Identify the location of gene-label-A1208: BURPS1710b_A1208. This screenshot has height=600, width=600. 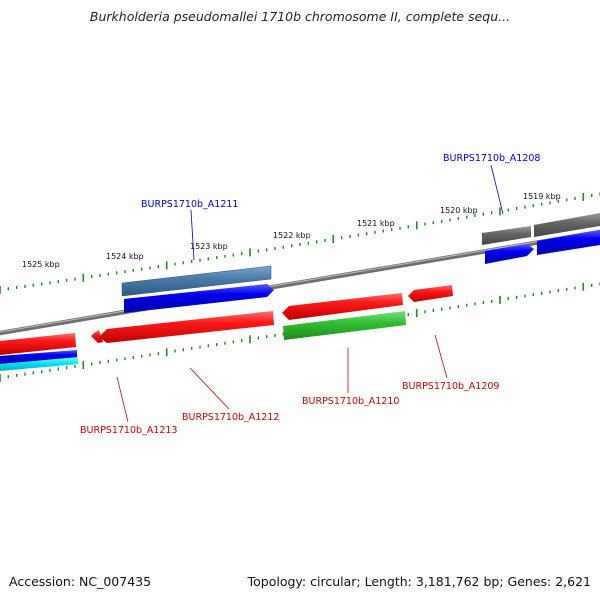
(491, 158).